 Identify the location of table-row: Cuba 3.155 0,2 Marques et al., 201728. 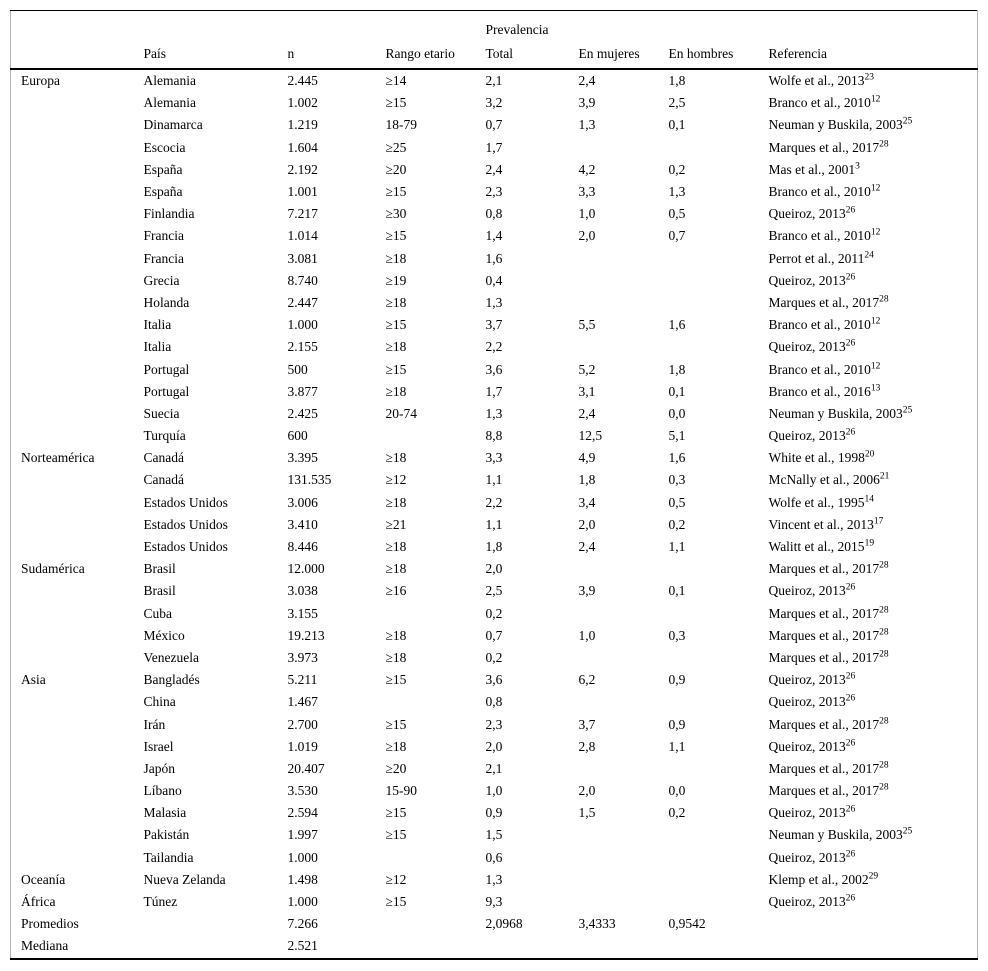
(494, 614).